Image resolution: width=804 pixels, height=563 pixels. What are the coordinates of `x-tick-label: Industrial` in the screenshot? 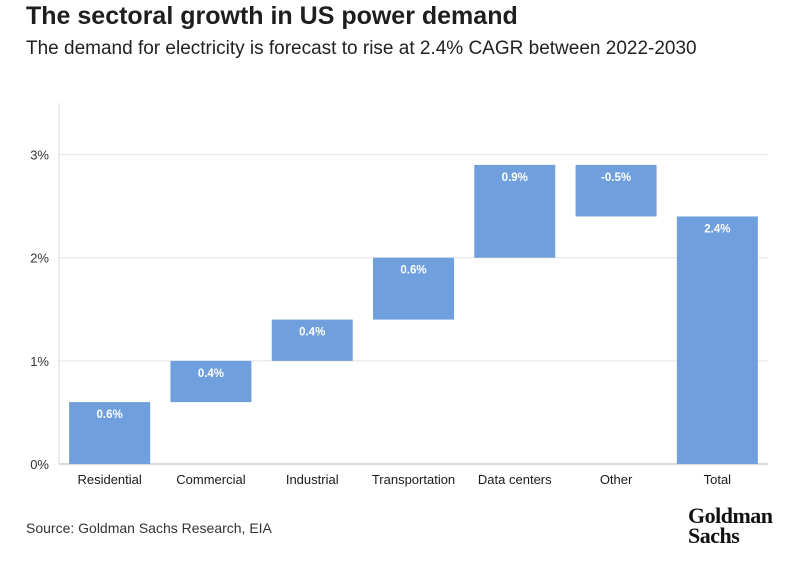 It's located at (312, 479).